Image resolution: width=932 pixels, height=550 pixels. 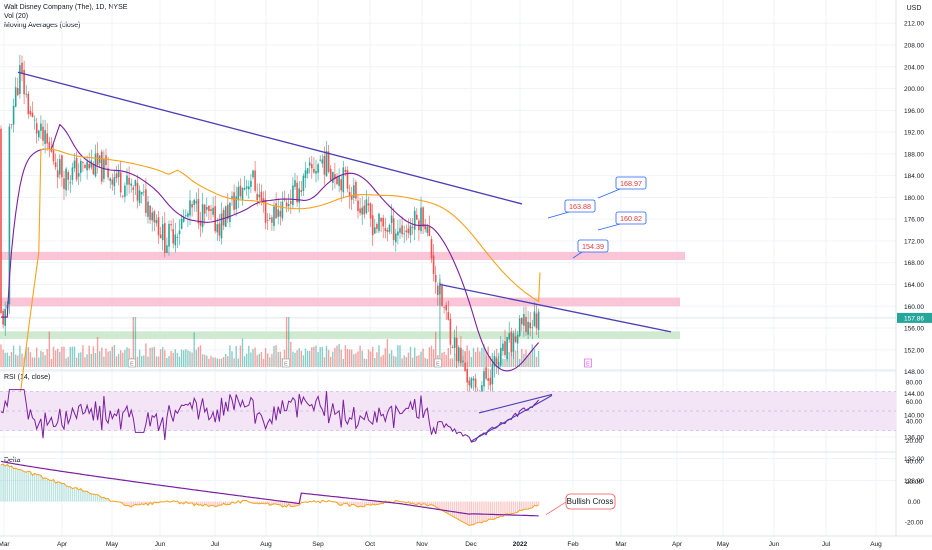 What do you see at coordinates (914, 350) in the screenshot?
I see `price-tick-label: 152.00` at bounding box center [914, 350].